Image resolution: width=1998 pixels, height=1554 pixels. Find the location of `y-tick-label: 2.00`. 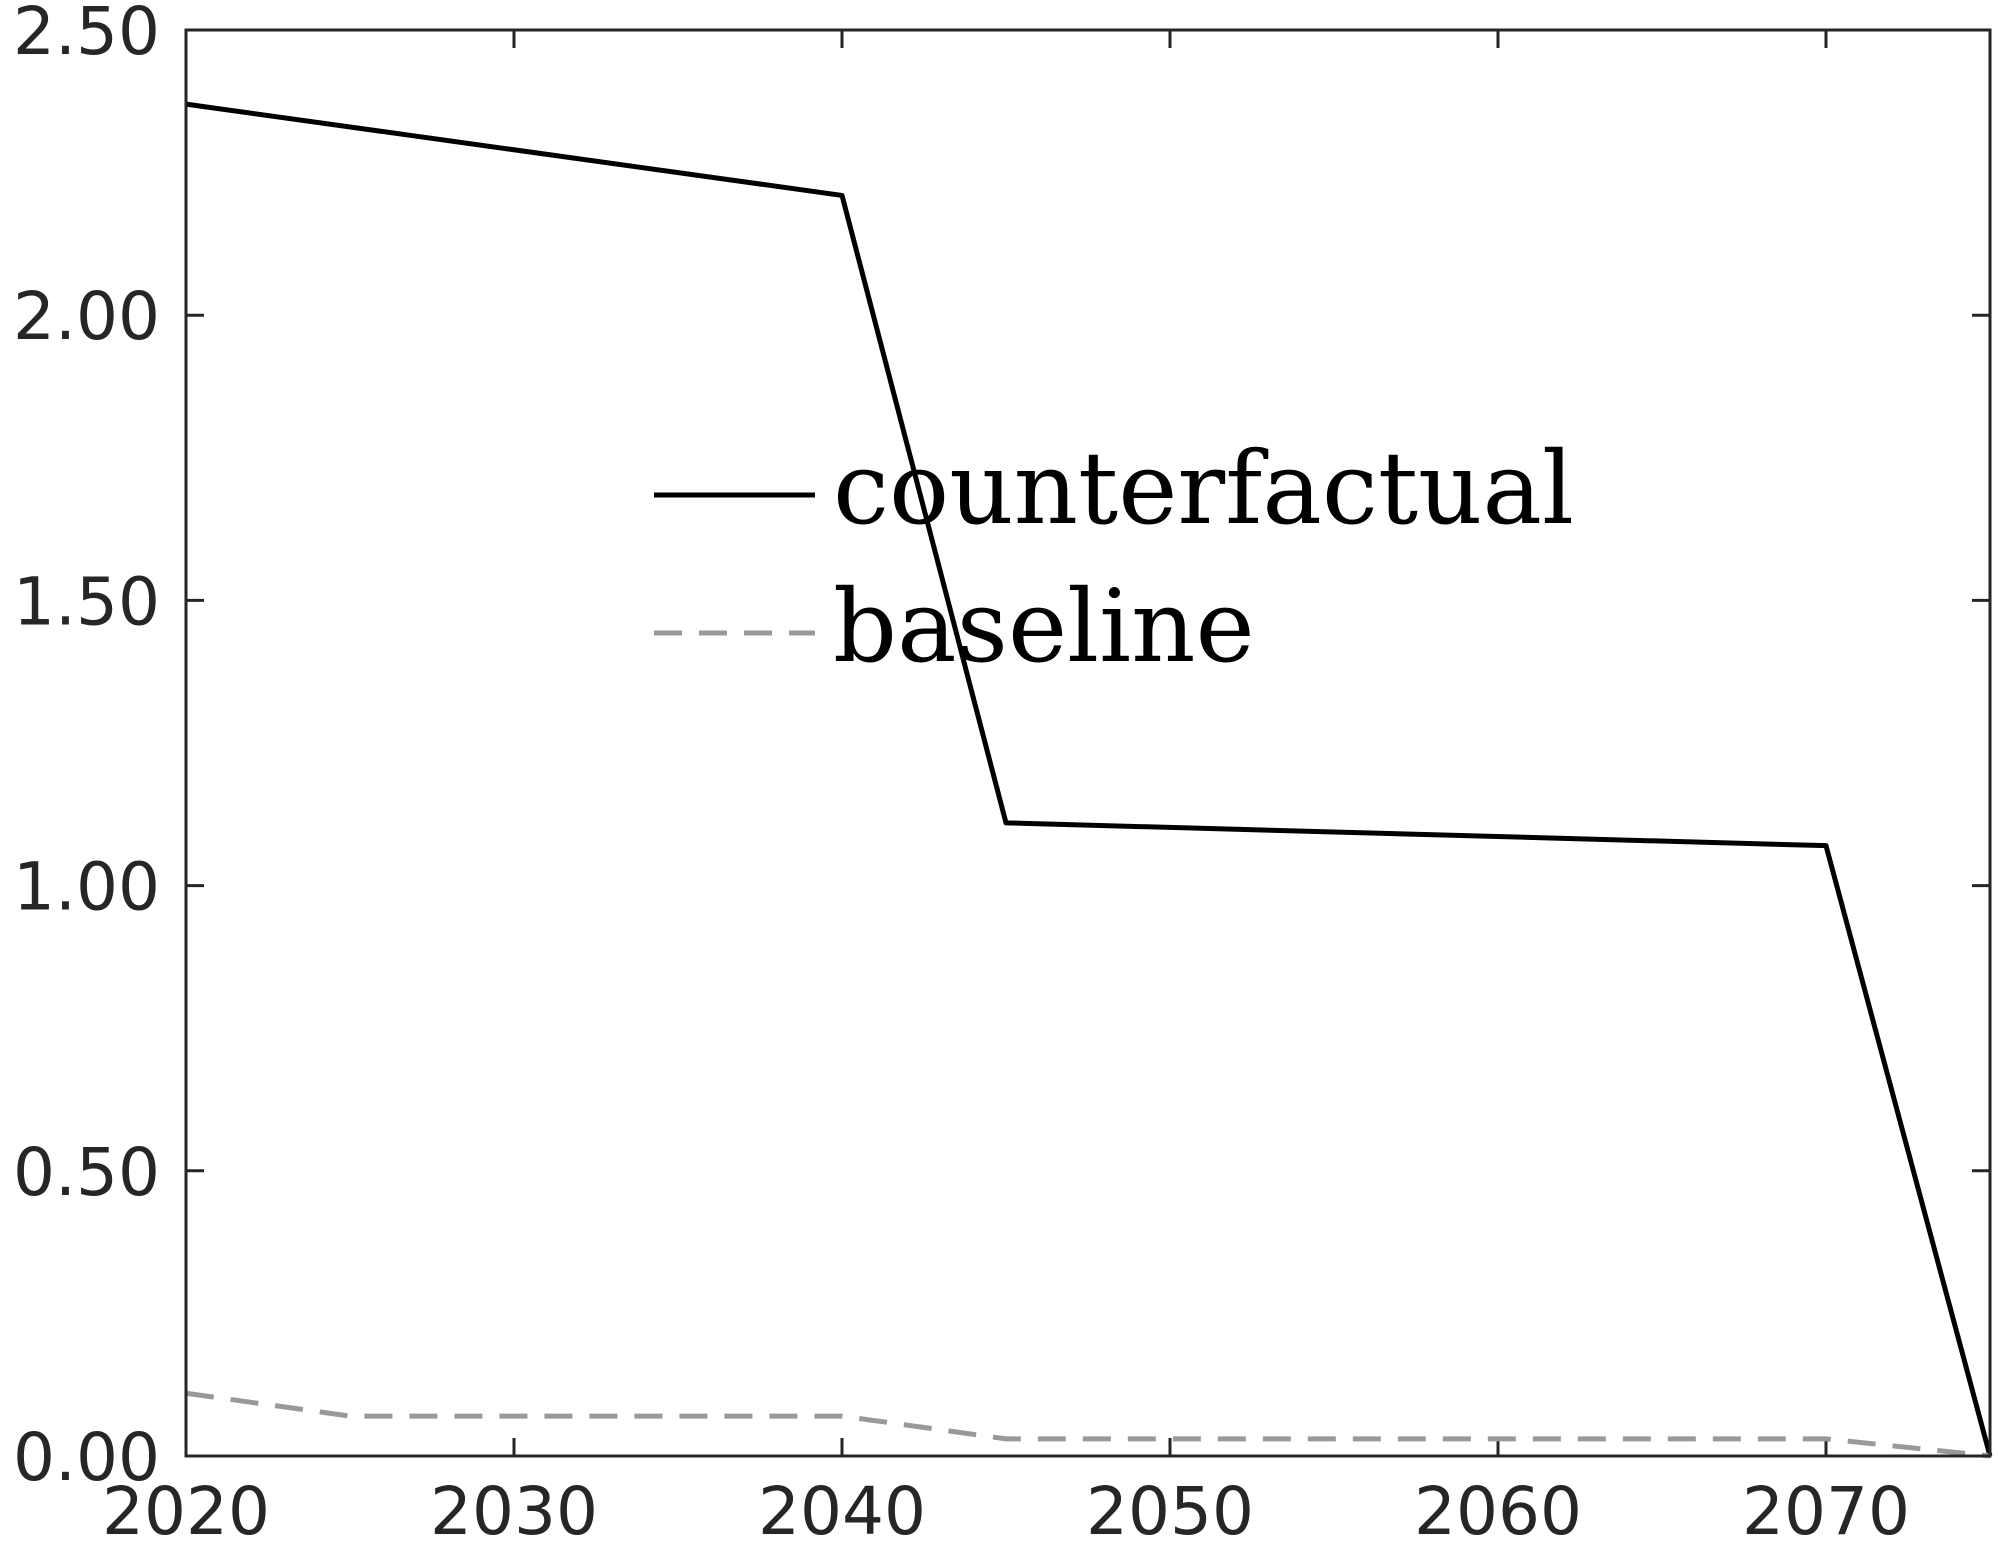

y-tick-label: 2.00 is located at coordinates (86, 316).